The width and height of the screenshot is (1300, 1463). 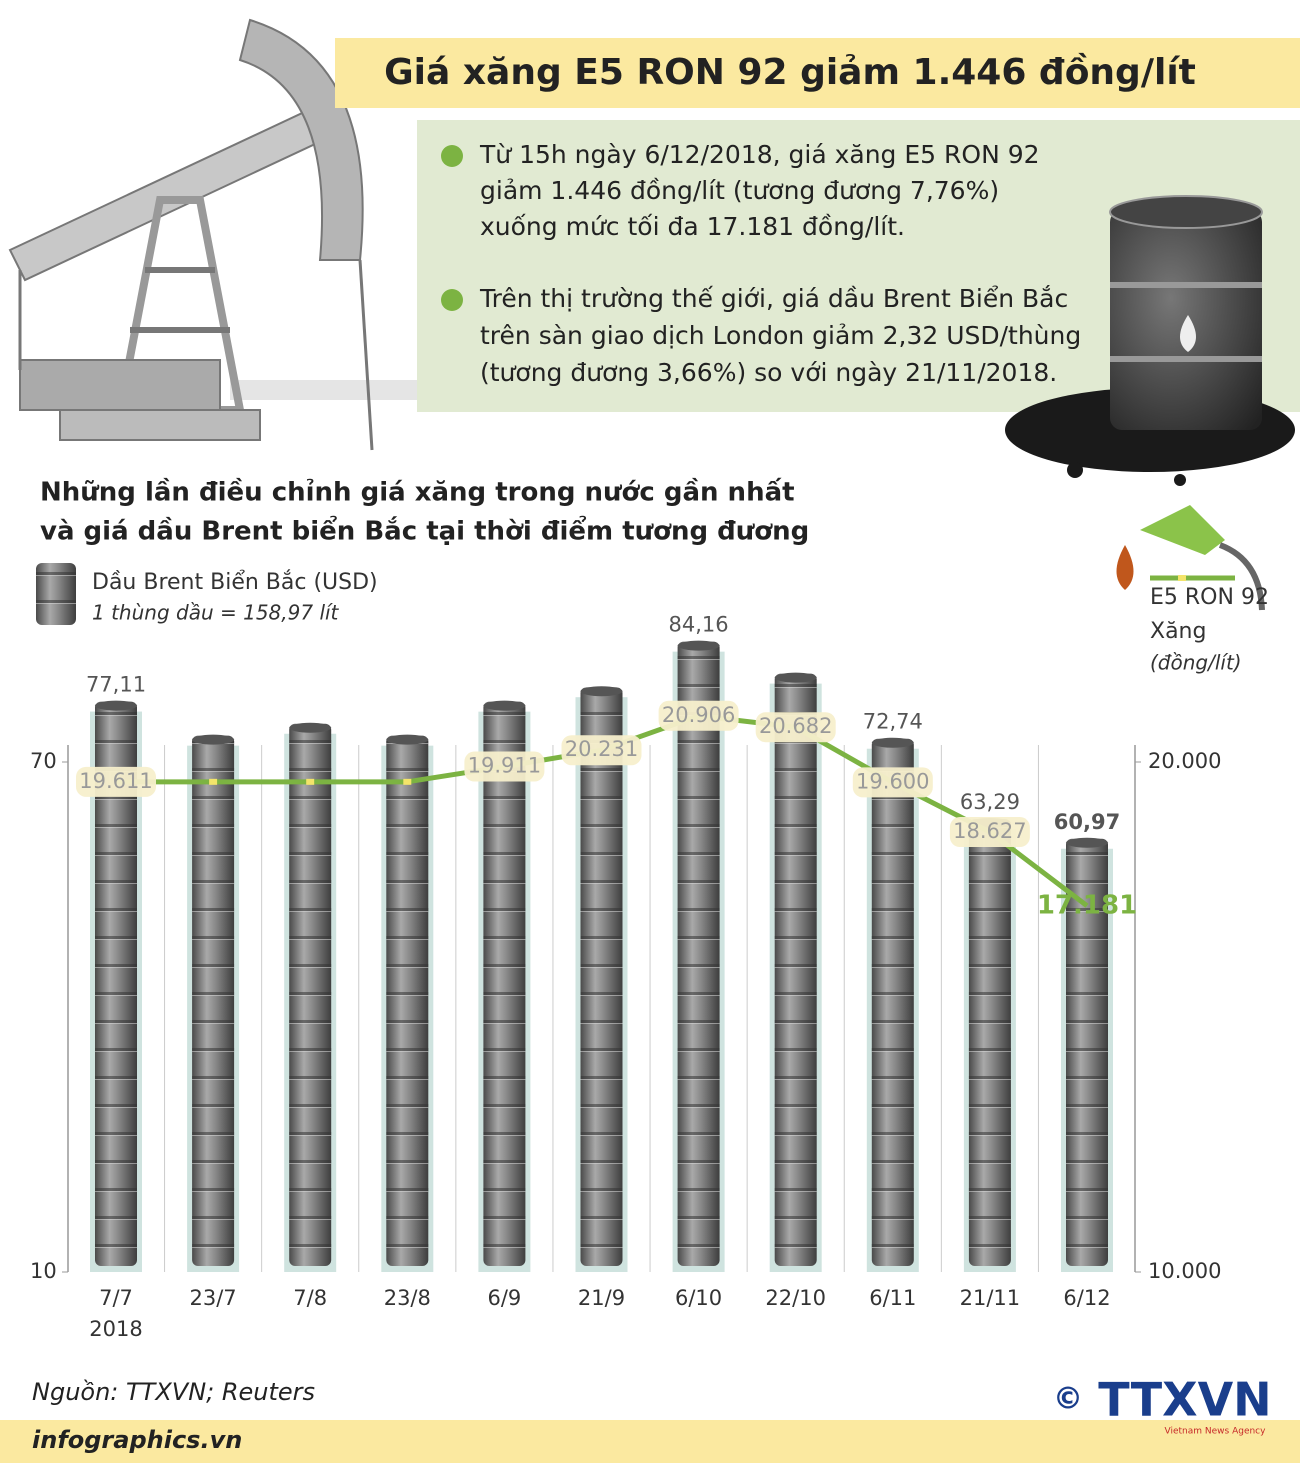 What do you see at coordinates (692, 226) in the screenshot?
I see `bullet-text: xuống mức tối đa 17.181 đồng/lít.` at bounding box center [692, 226].